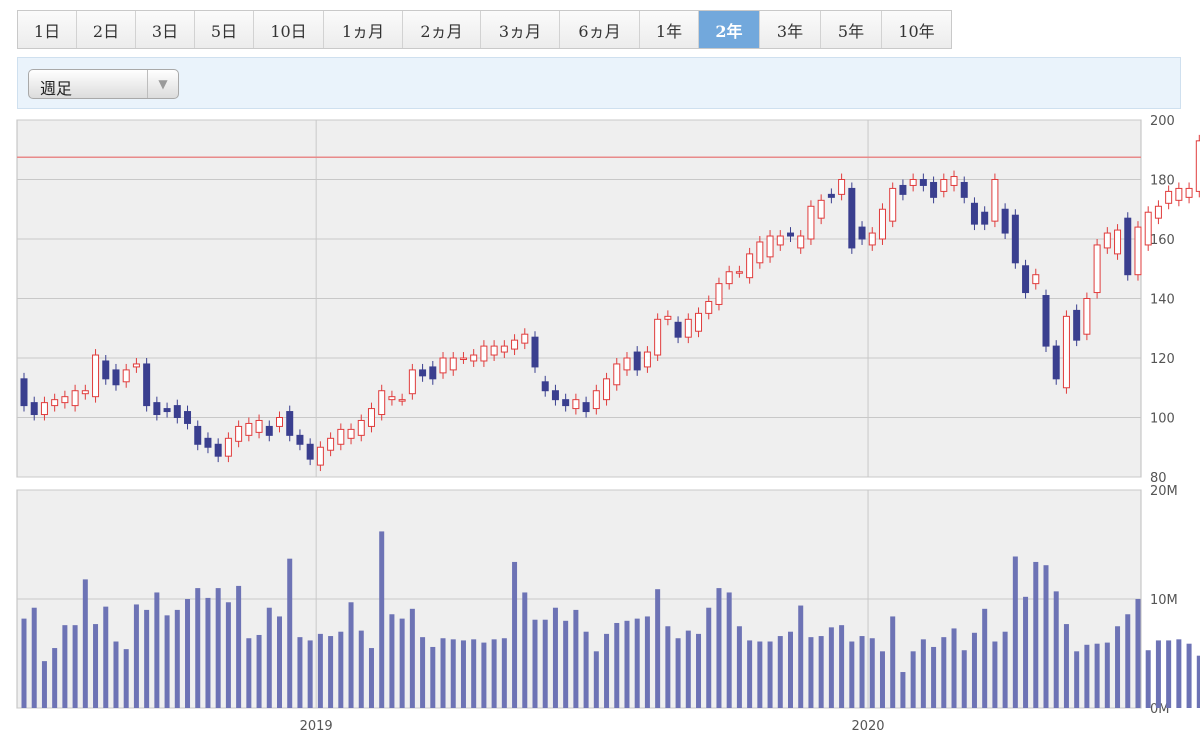 The height and width of the screenshot is (744, 1200). Describe the element at coordinates (599, 83) in the screenshot. I see `period-selector-panel: 週足 ▼` at that location.